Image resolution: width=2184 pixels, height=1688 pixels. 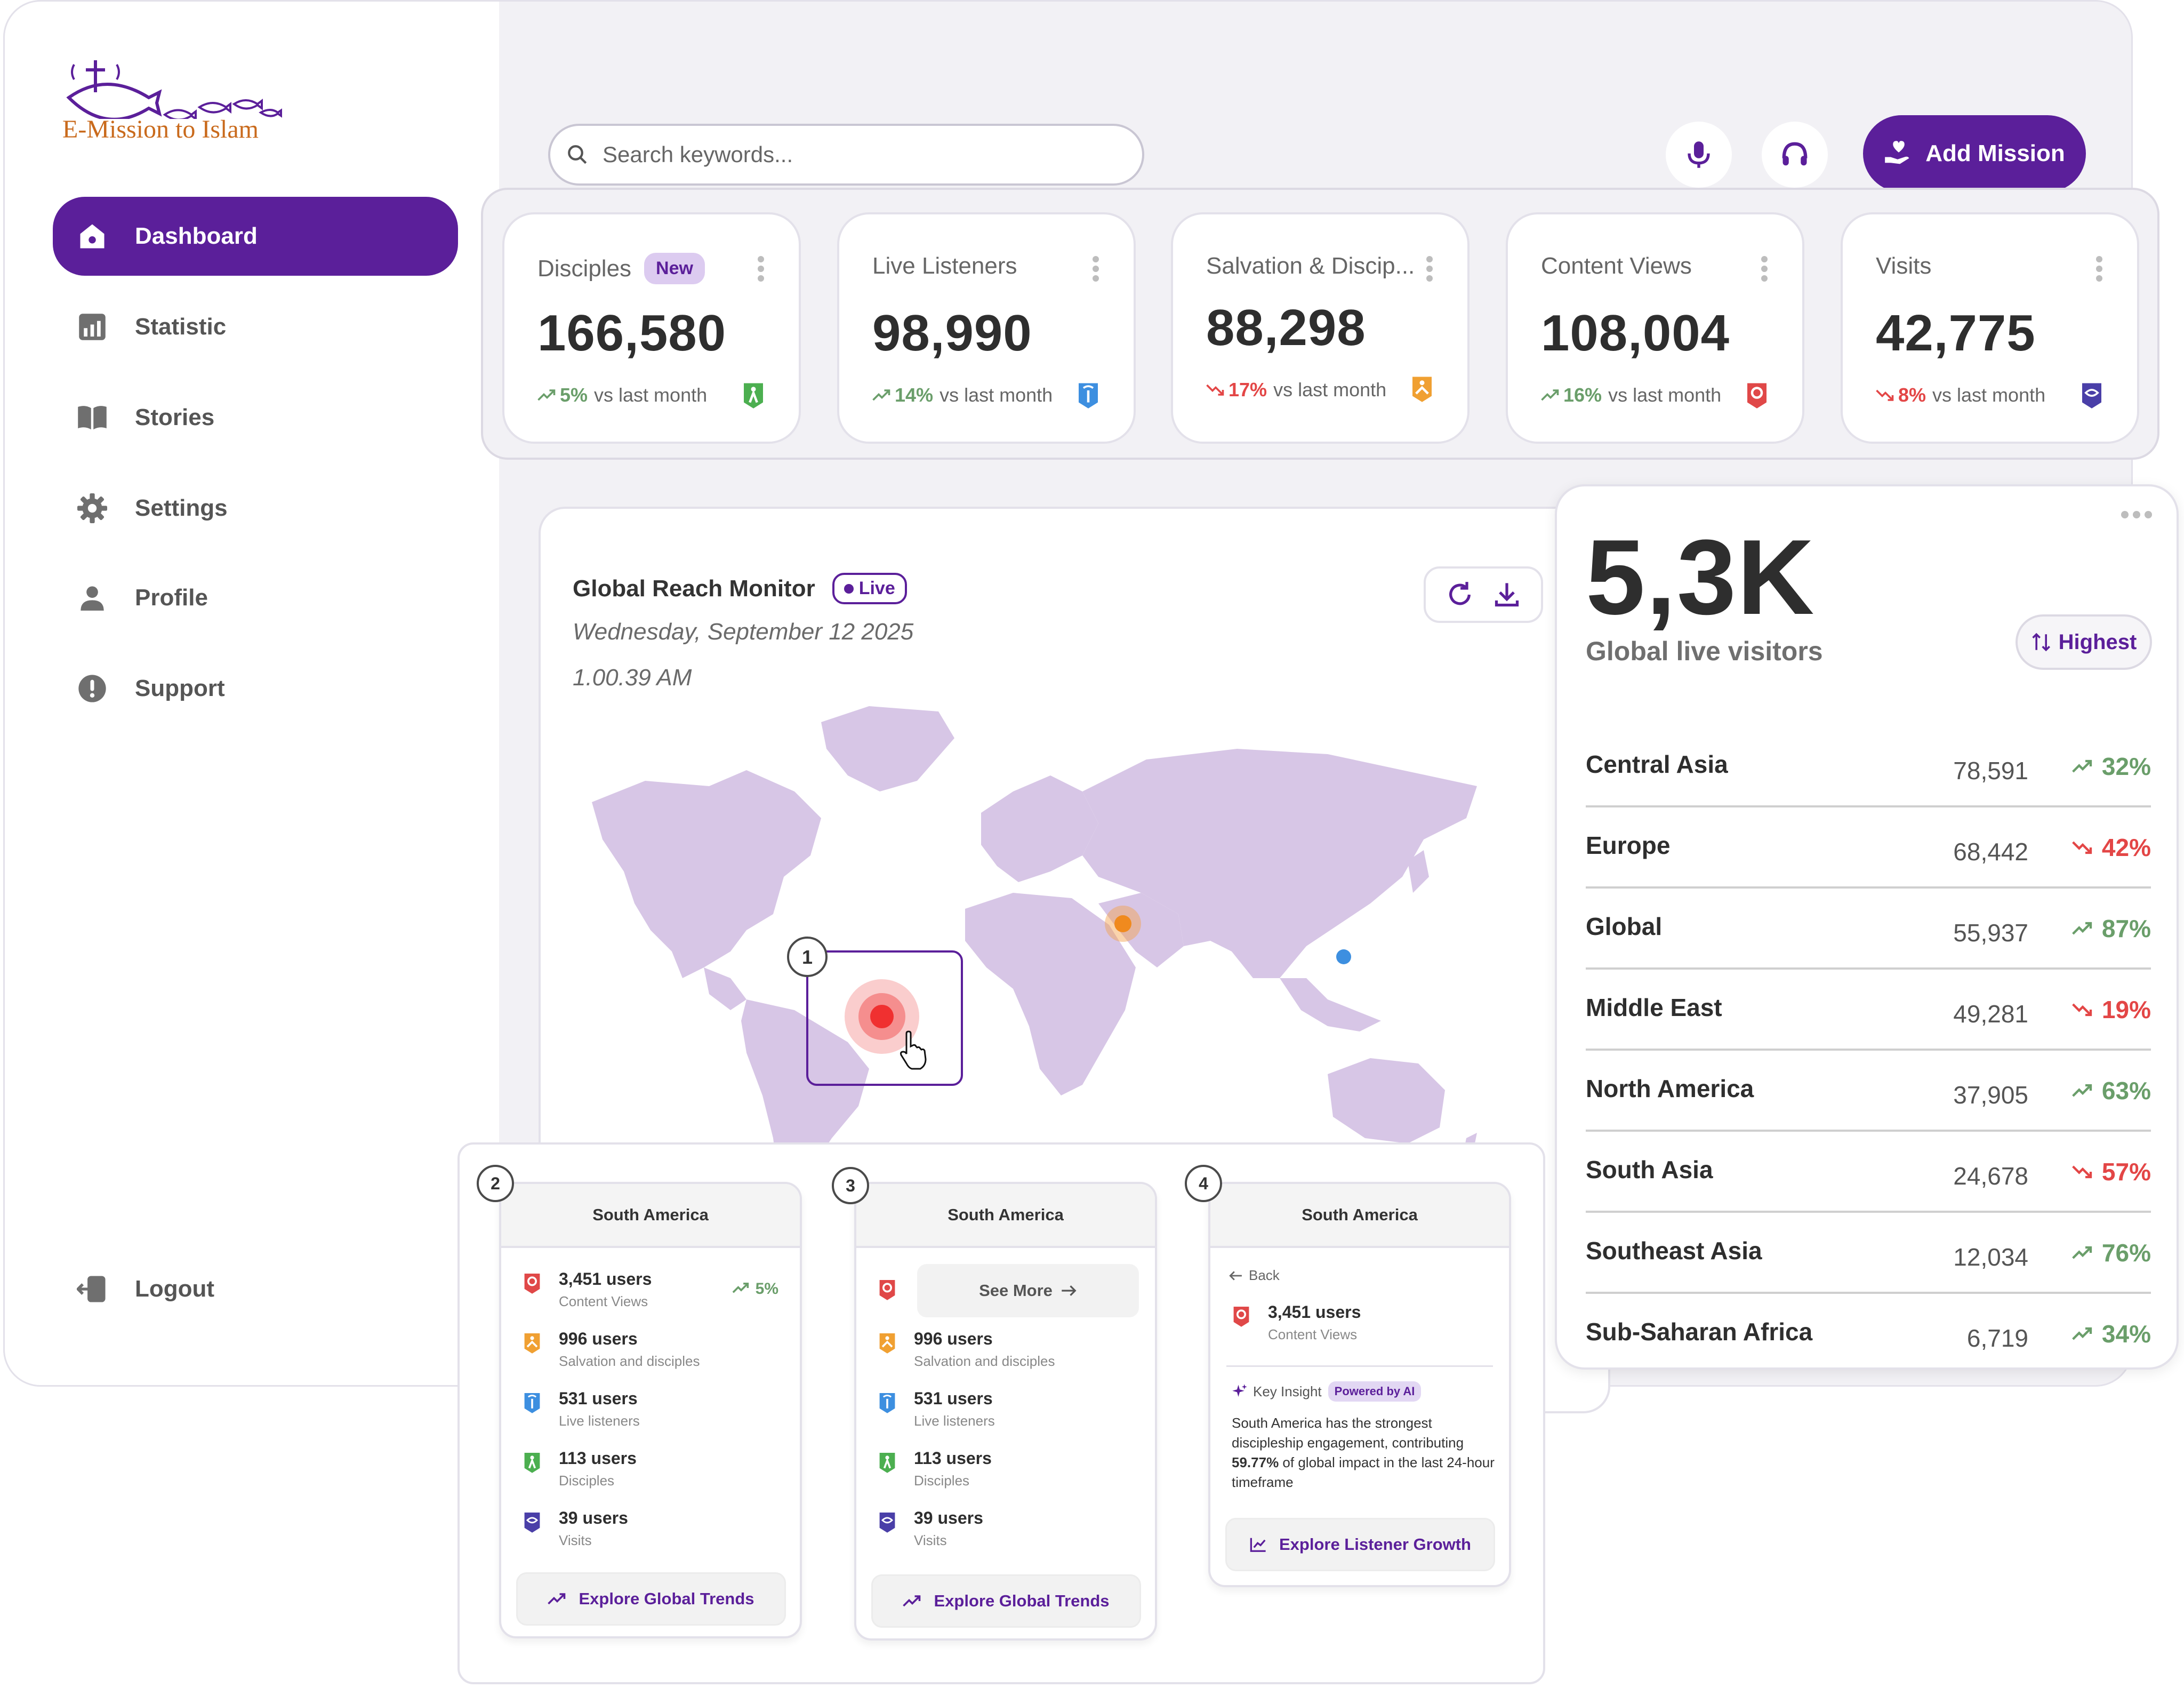 I want to click on metric-change: 5%, so click(x=755, y=1289).